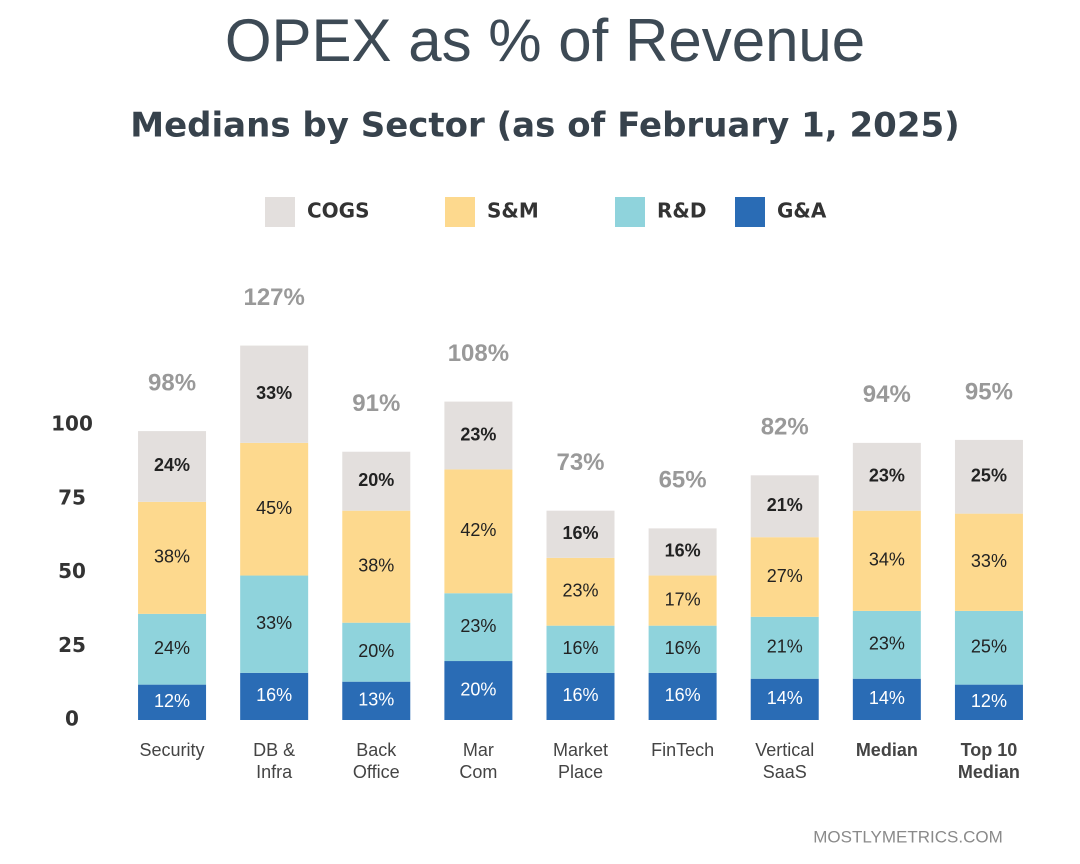 The width and height of the screenshot is (1080, 864). Describe the element at coordinates (376, 750) in the screenshot. I see `x-tick-label: Back` at that location.